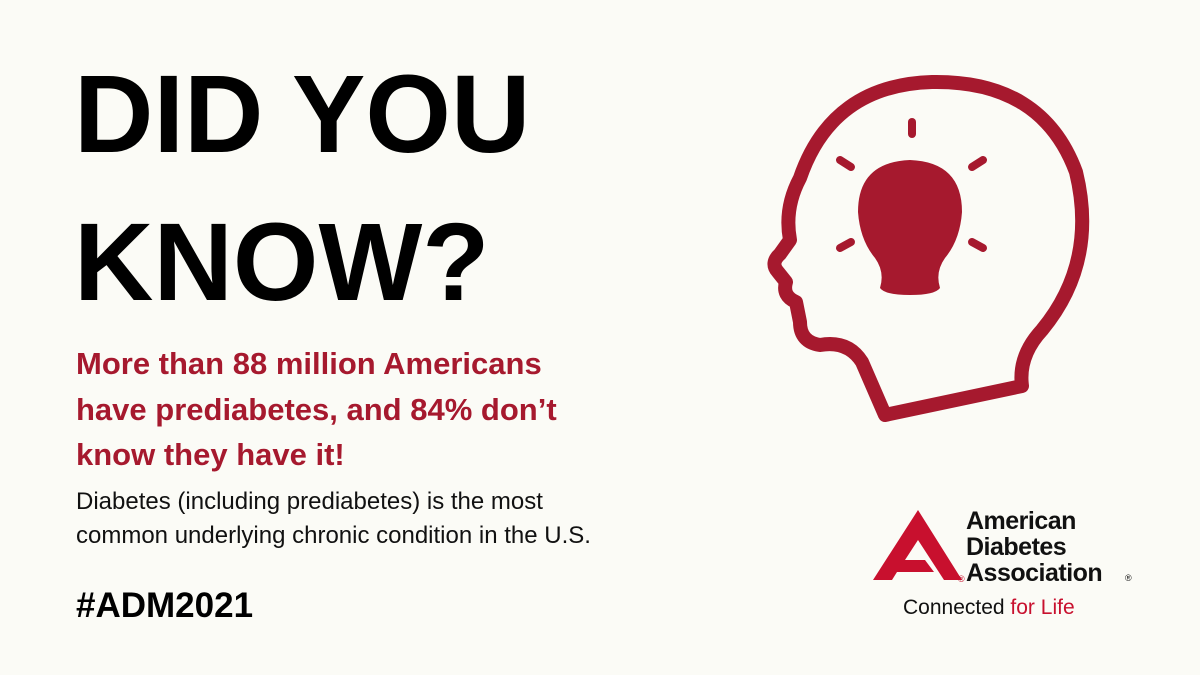 The width and height of the screenshot is (1200, 675). Describe the element at coordinates (302, 114) in the screenshot. I see `headline: DID YOU` at that location.